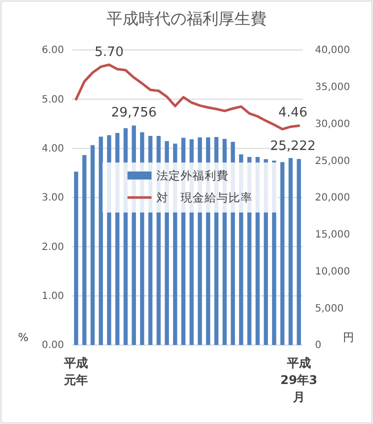 This screenshot has width=373, height=424. What do you see at coordinates (332, 198) in the screenshot?
I see `y2-tick-label: 20,000` at bounding box center [332, 198].